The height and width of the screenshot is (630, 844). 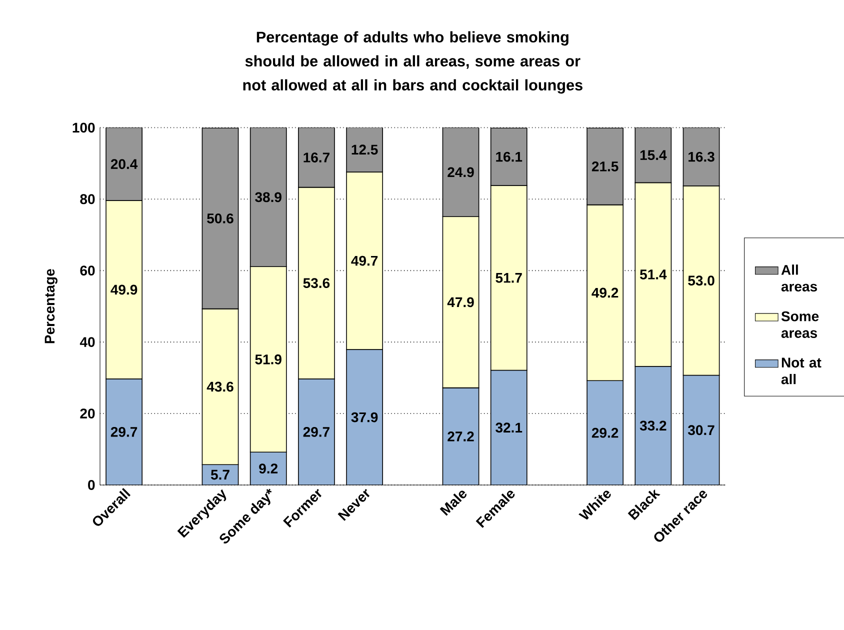 What do you see at coordinates (605, 293) in the screenshot?
I see `data-label: 49.2` at bounding box center [605, 293].